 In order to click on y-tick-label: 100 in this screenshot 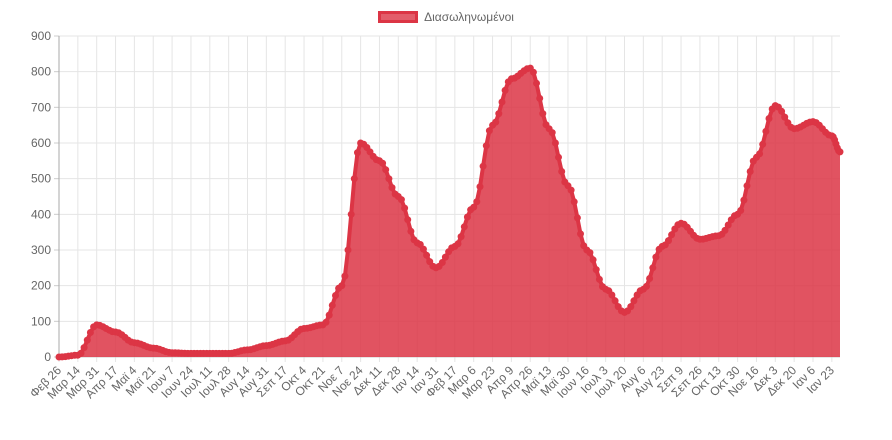, I will do `click(41, 321)`.